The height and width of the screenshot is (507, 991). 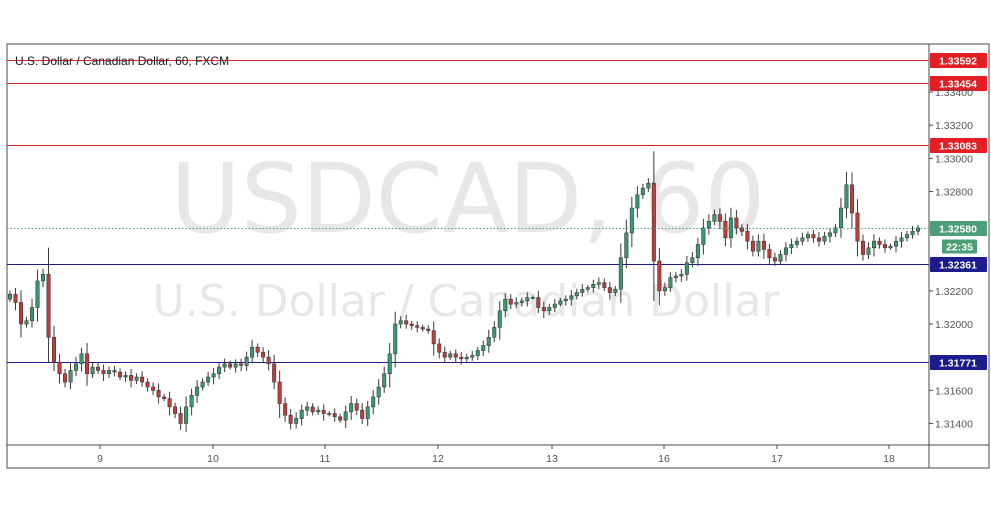 What do you see at coordinates (954, 93) in the screenshot?
I see `y-tick-label: 1.33400` at bounding box center [954, 93].